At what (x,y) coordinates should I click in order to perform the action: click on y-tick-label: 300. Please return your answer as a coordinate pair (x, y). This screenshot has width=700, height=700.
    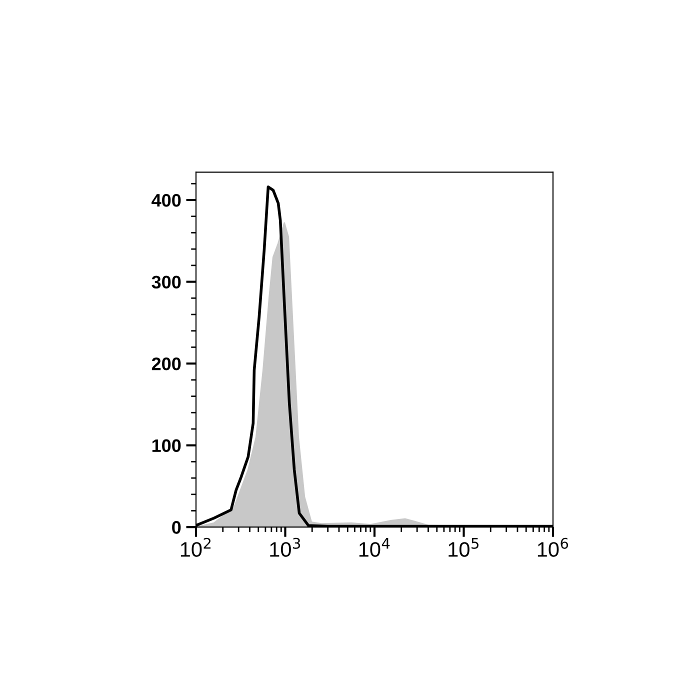
    Looking at the image, I should click on (166, 282).